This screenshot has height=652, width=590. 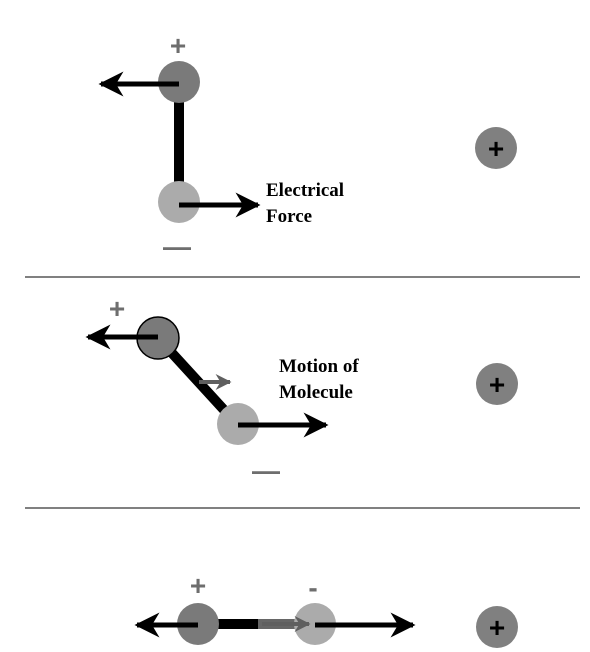 I want to click on panel-3: + - +, so click(x=326, y=609).